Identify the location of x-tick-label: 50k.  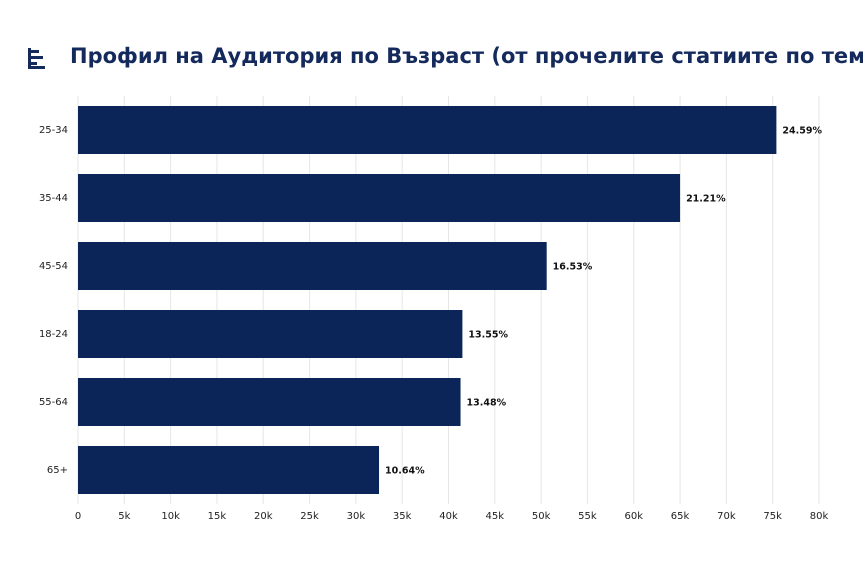
(541, 516).